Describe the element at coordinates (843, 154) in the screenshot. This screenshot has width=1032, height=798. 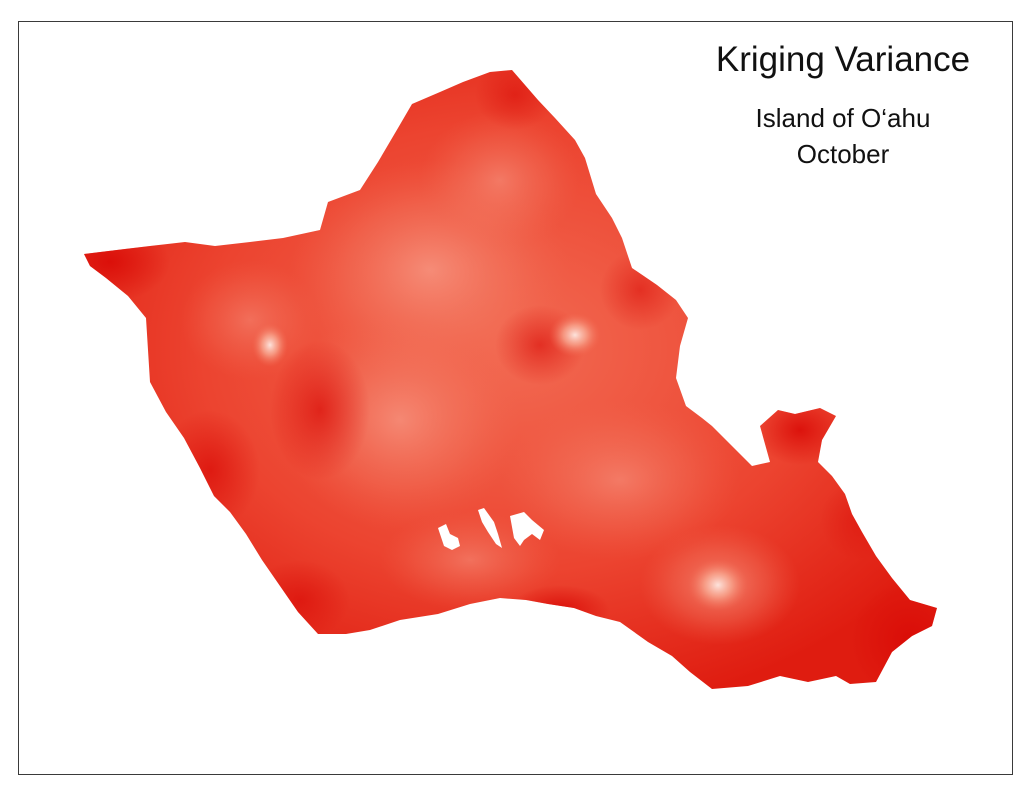
I see `month-label: October` at that location.